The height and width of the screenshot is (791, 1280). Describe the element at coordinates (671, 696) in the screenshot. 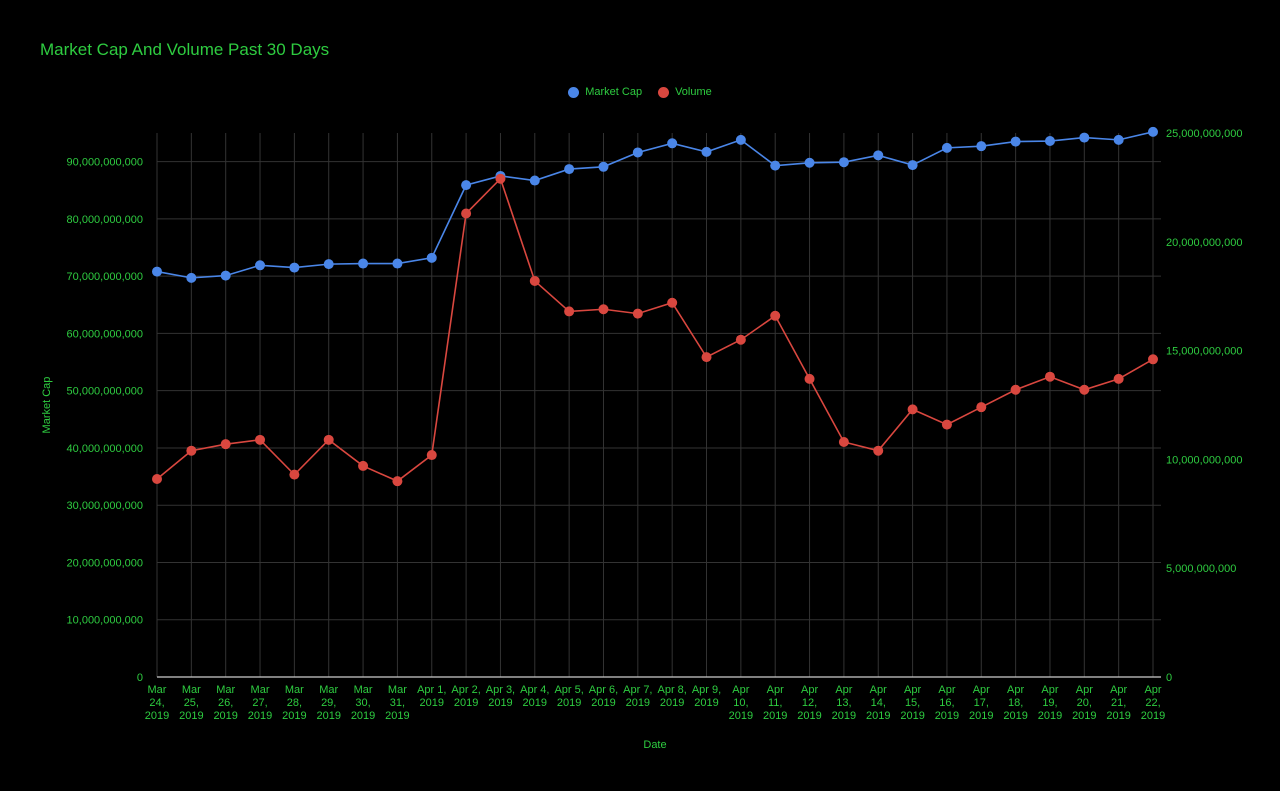

I see `x-tick-label: Apr 8, 2019` at that location.